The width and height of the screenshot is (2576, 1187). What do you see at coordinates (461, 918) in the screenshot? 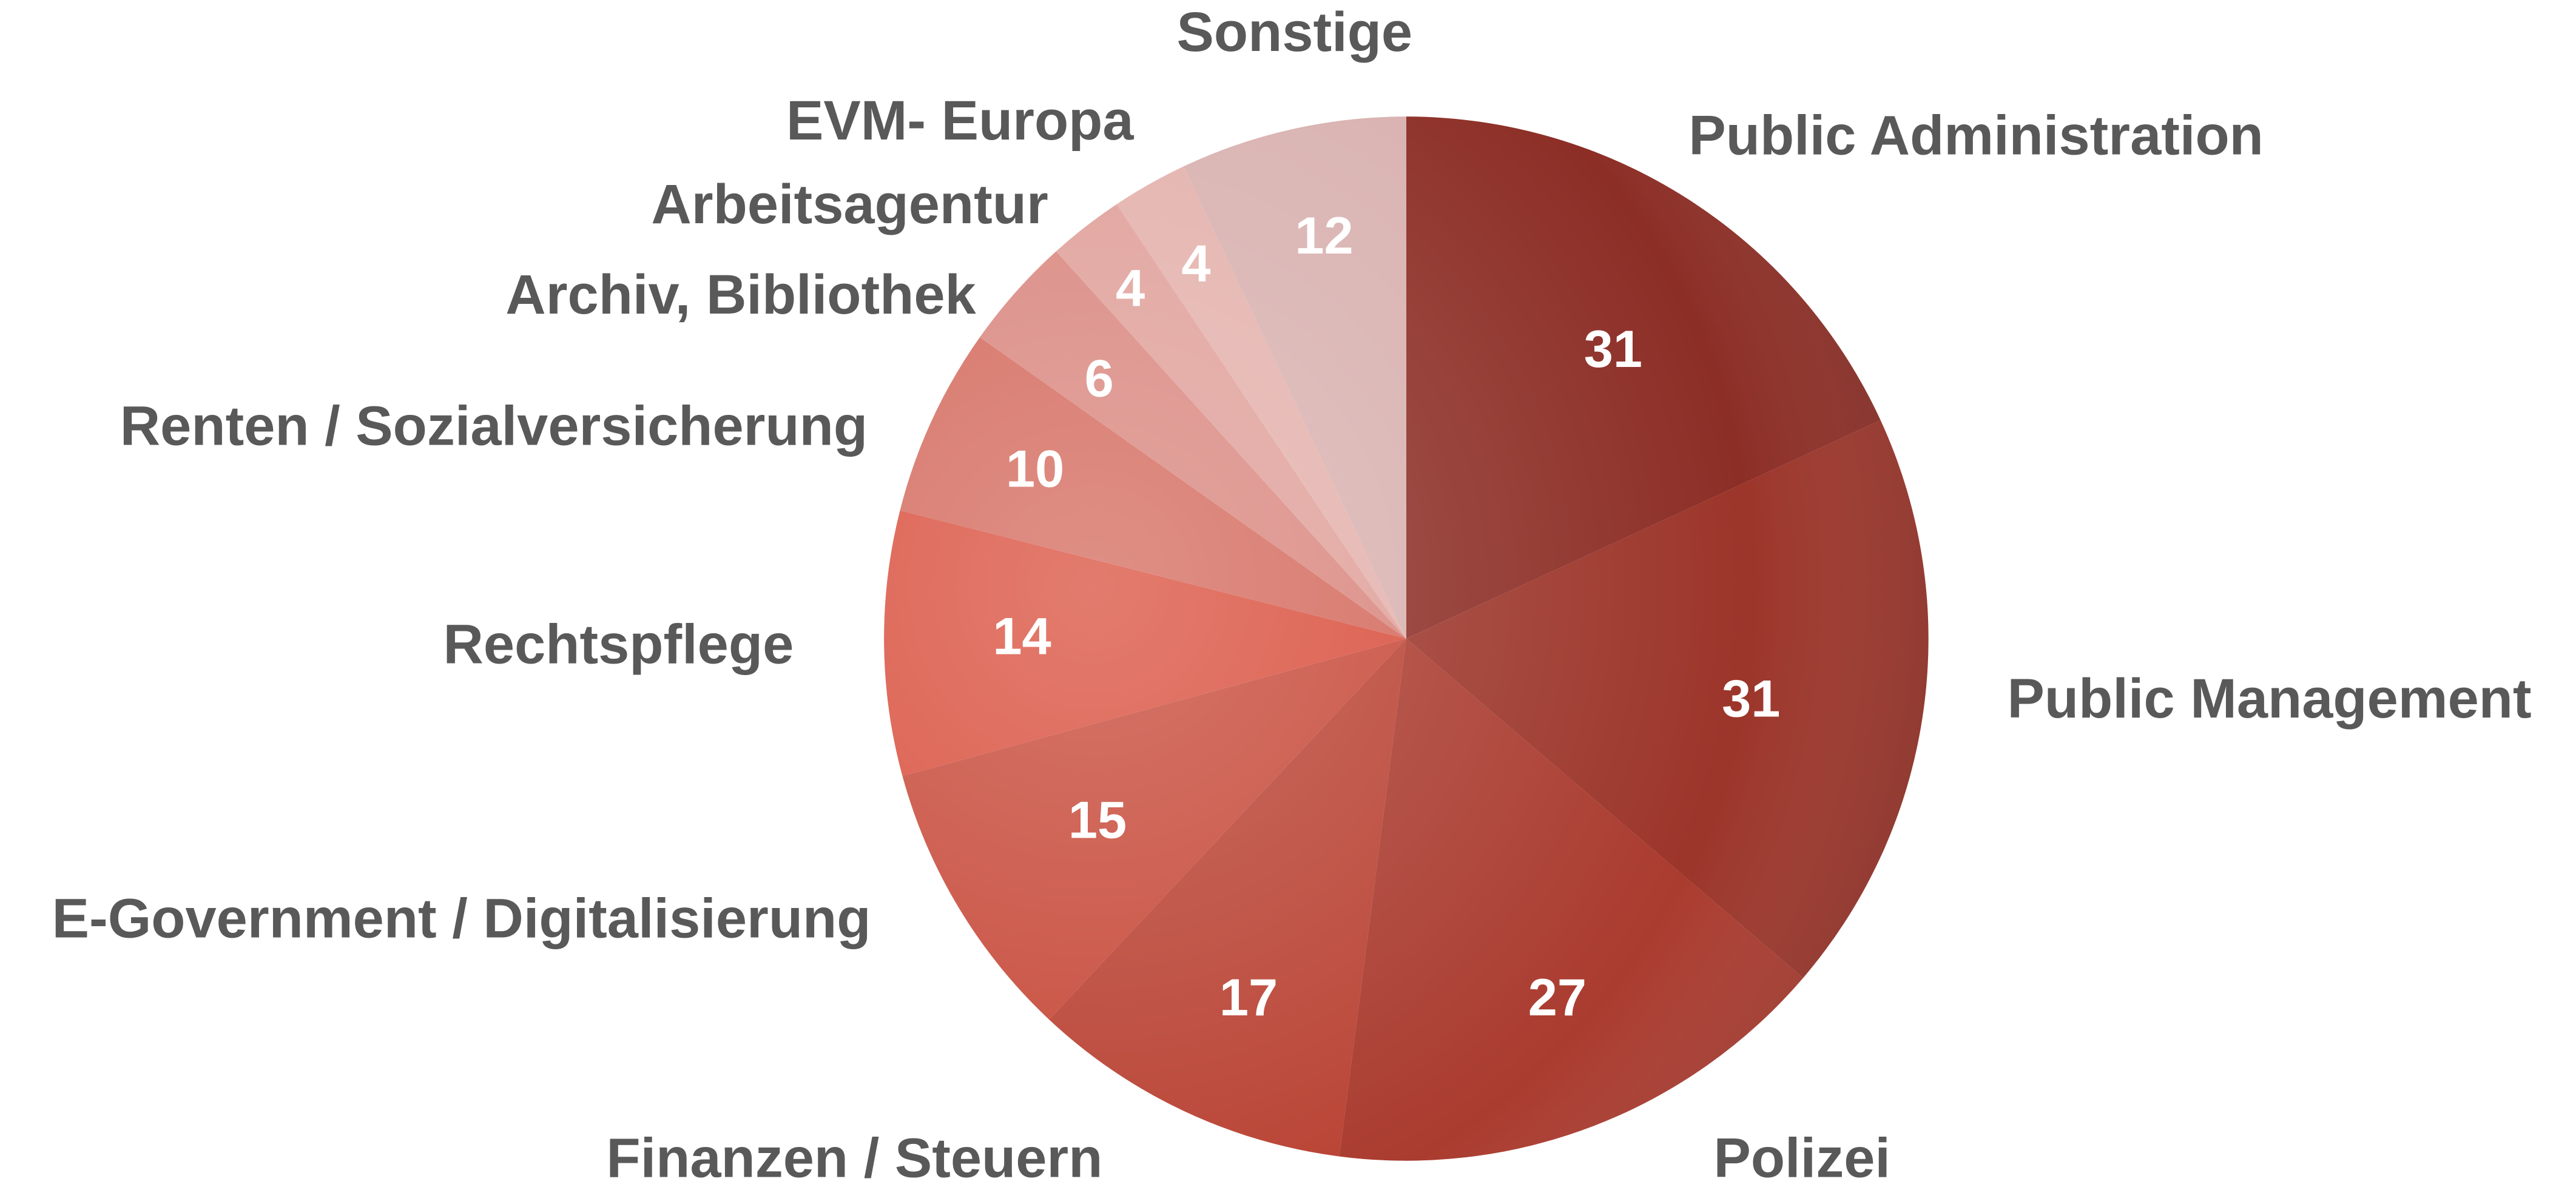
I see `category-label: E-Government / Digitalisierung` at bounding box center [461, 918].